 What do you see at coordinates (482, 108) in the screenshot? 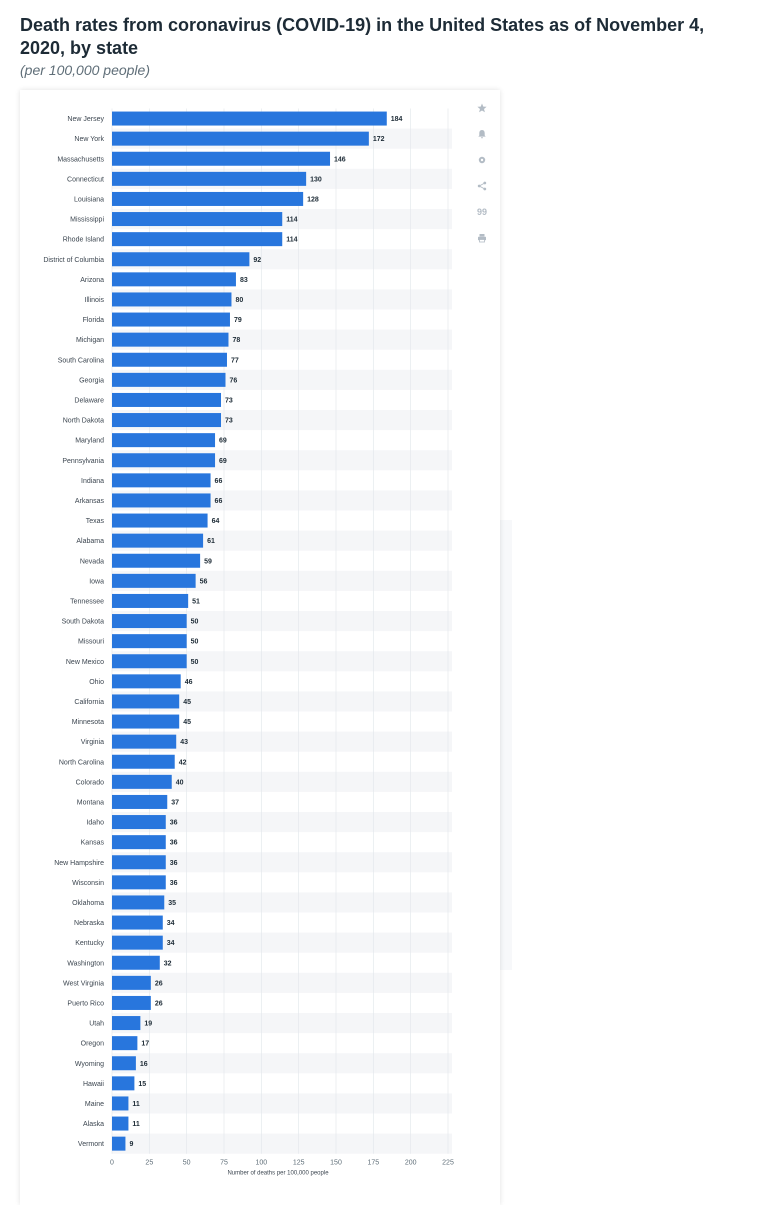
I see `favorite-button` at bounding box center [482, 108].